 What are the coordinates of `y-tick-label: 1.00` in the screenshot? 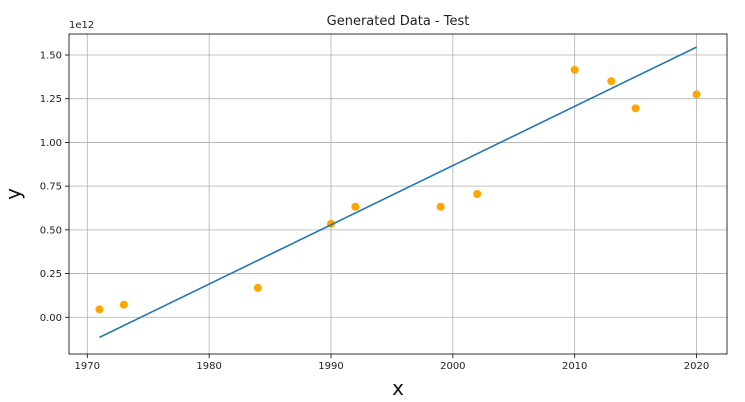 It's located at (51, 143).